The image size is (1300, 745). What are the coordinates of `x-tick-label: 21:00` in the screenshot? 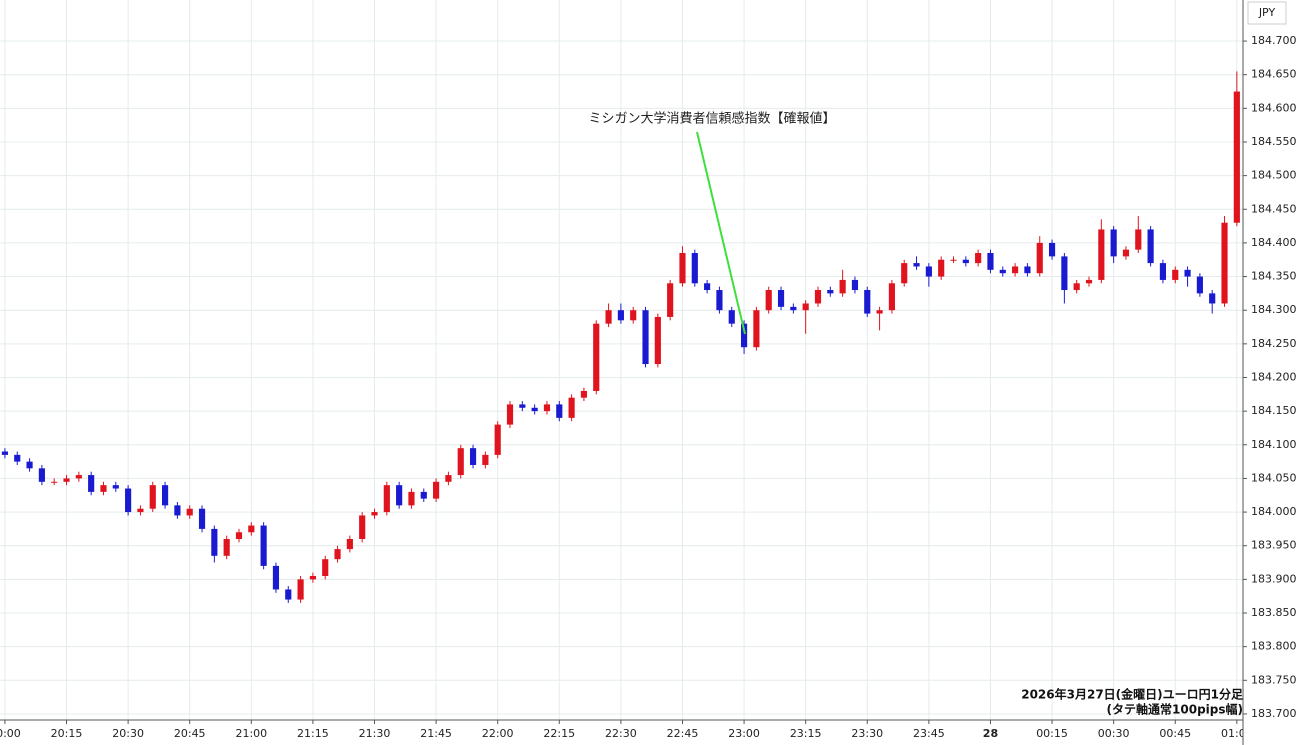 It's located at (251, 733).